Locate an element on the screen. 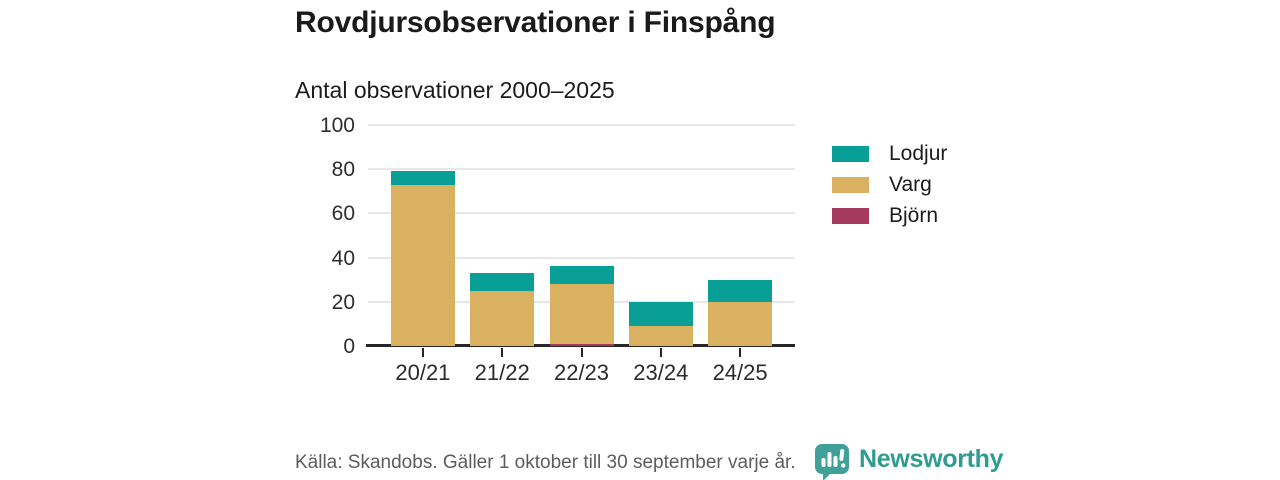  x-axis-label-20-21: 20/21 is located at coordinates (423, 372).